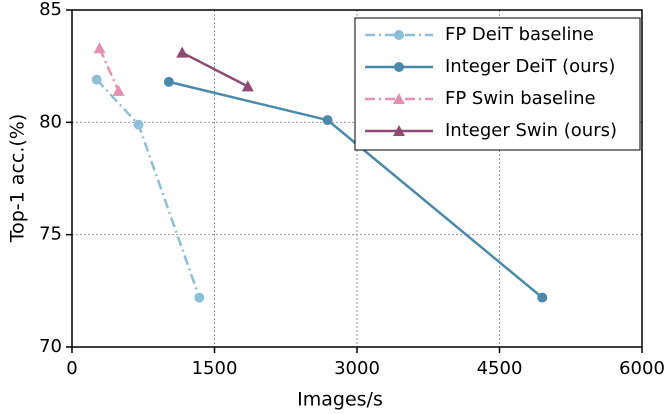  What do you see at coordinates (215, 368) in the screenshot?
I see `x-tick-label: 1500` at bounding box center [215, 368].